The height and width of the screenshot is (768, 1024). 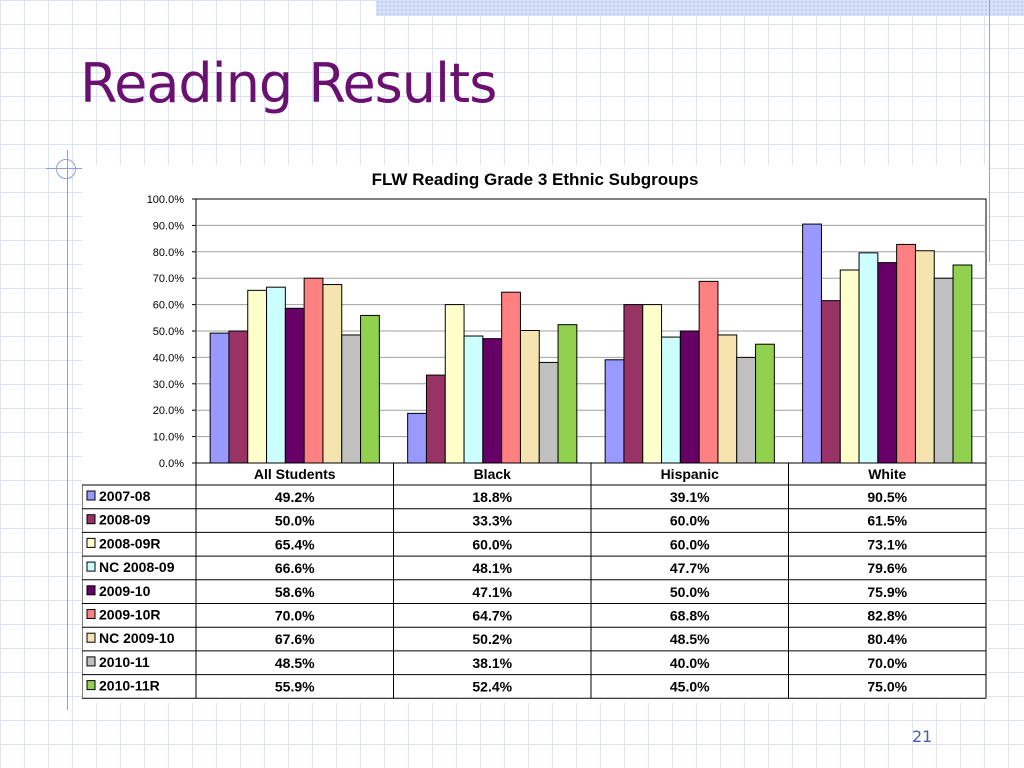 What do you see at coordinates (168, 279) in the screenshot?
I see `y-tick-label: 70.0%` at bounding box center [168, 279].